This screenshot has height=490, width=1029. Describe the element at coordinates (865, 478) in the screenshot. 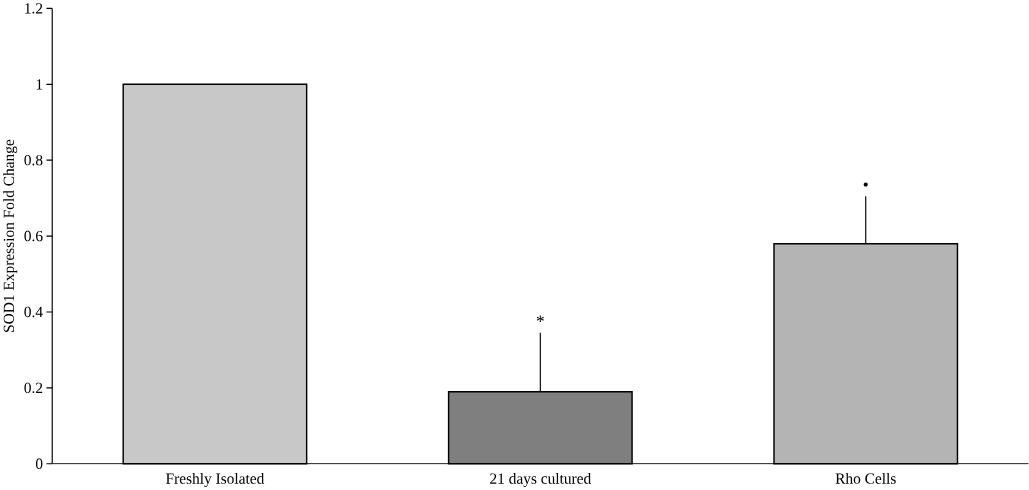

I see `x-tick-label: Rho Cells` at that location.